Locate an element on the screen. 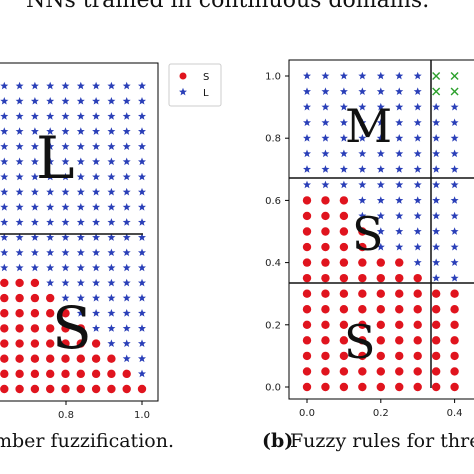 Image resolution: width=474 pixels, height=474 pixels. legend-star-shape is located at coordinates (183, 91).